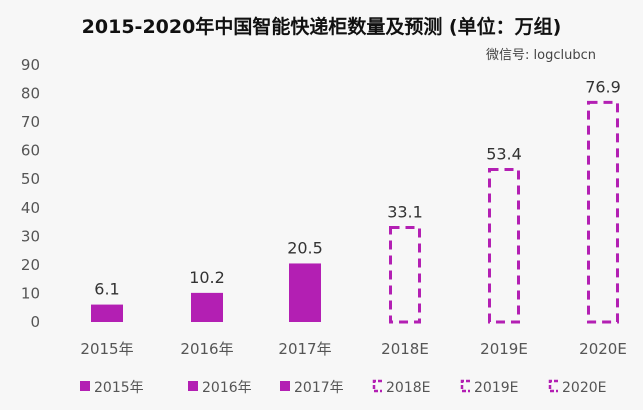 The height and width of the screenshot is (410, 643). Describe the element at coordinates (227, 388) in the screenshot. I see `legend-label: 2016年` at that location.